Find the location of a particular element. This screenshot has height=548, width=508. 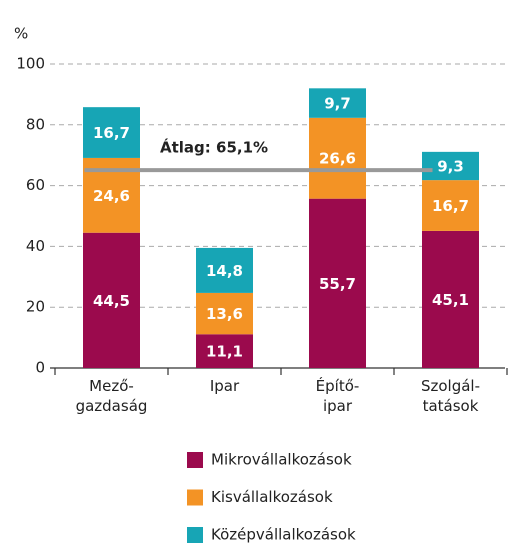

y-tick-label: 0 is located at coordinates (40, 368).